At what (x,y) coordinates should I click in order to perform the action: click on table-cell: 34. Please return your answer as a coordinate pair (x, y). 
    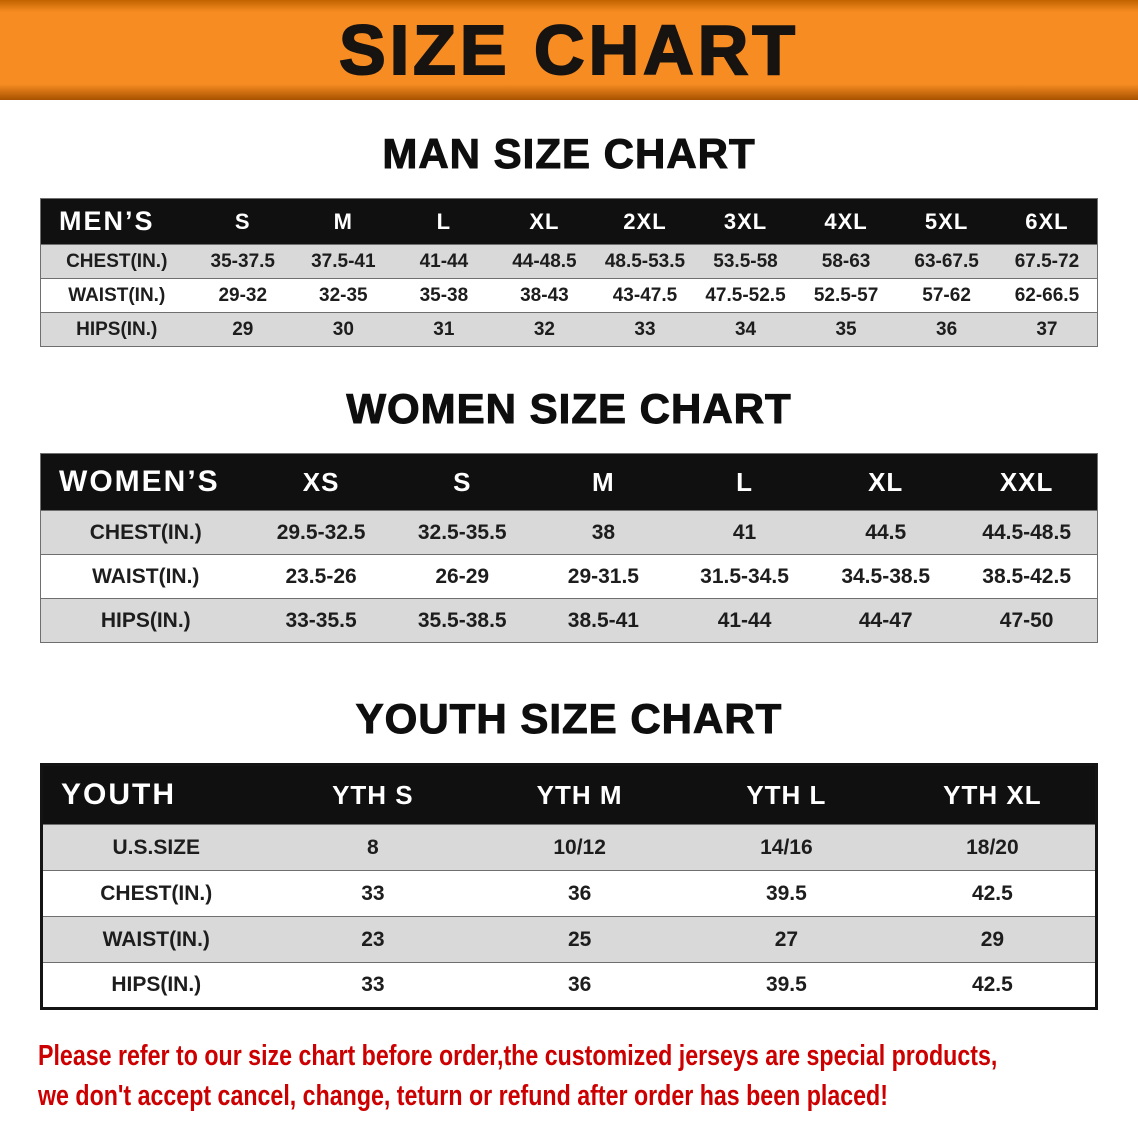
    Looking at the image, I should click on (745, 329).